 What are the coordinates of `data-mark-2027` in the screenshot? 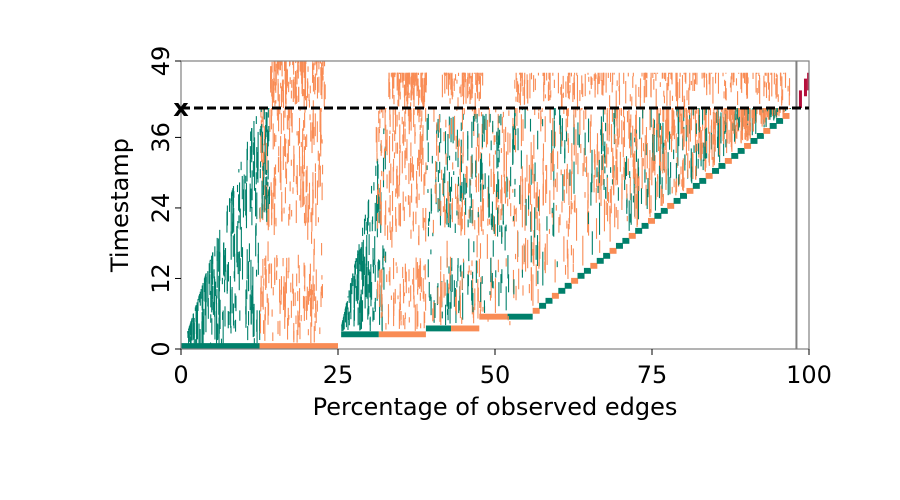 It's located at (630, 174).